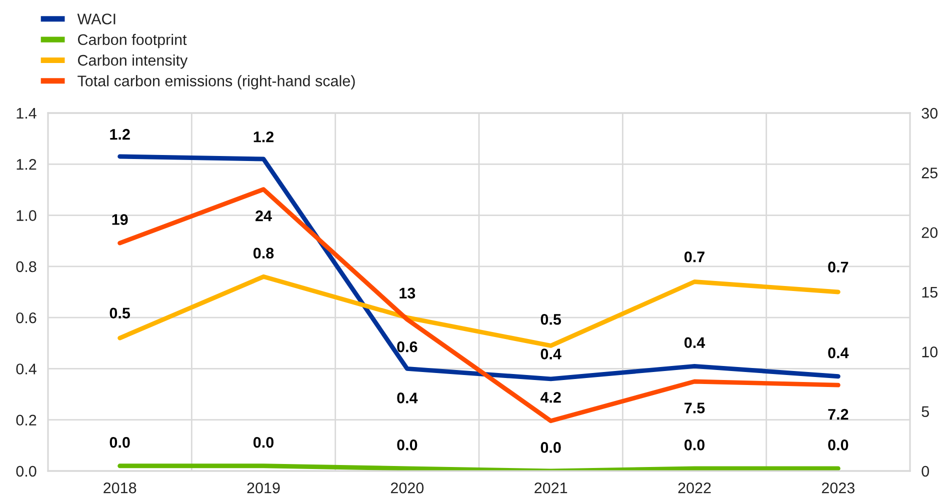 This screenshot has width=941, height=497. What do you see at coordinates (263, 253) in the screenshot?
I see `data-label: 0.8` at bounding box center [263, 253].